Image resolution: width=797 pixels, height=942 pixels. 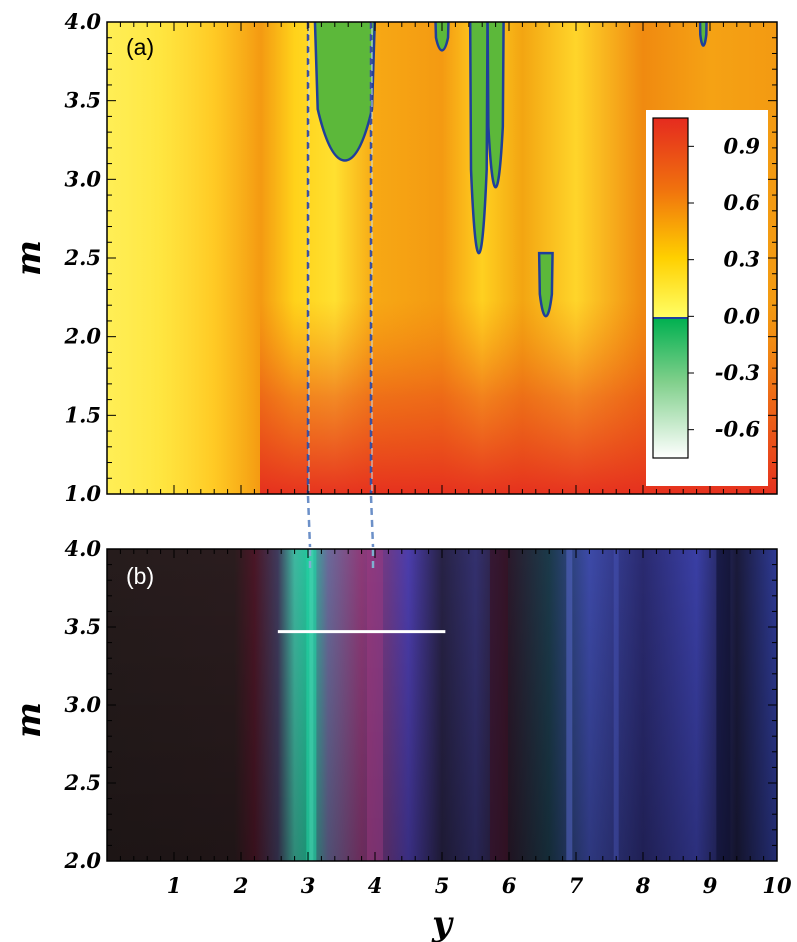 I want to click on x-tick-label: 2, so click(x=241, y=885).